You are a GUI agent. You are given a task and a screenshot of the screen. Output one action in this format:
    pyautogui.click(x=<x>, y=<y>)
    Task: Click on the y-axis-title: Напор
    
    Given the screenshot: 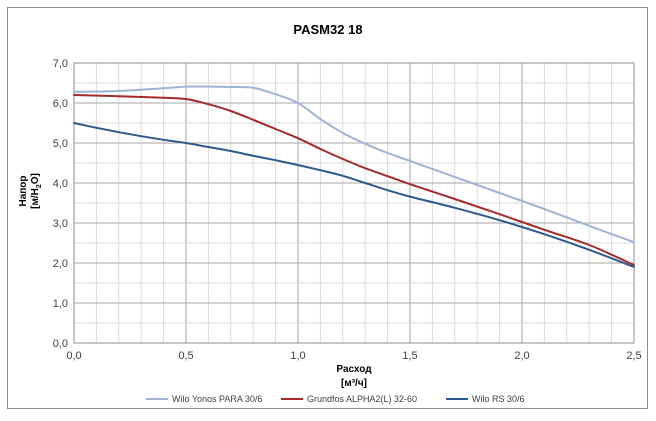 What is the action you would take?
    pyautogui.click(x=23, y=190)
    